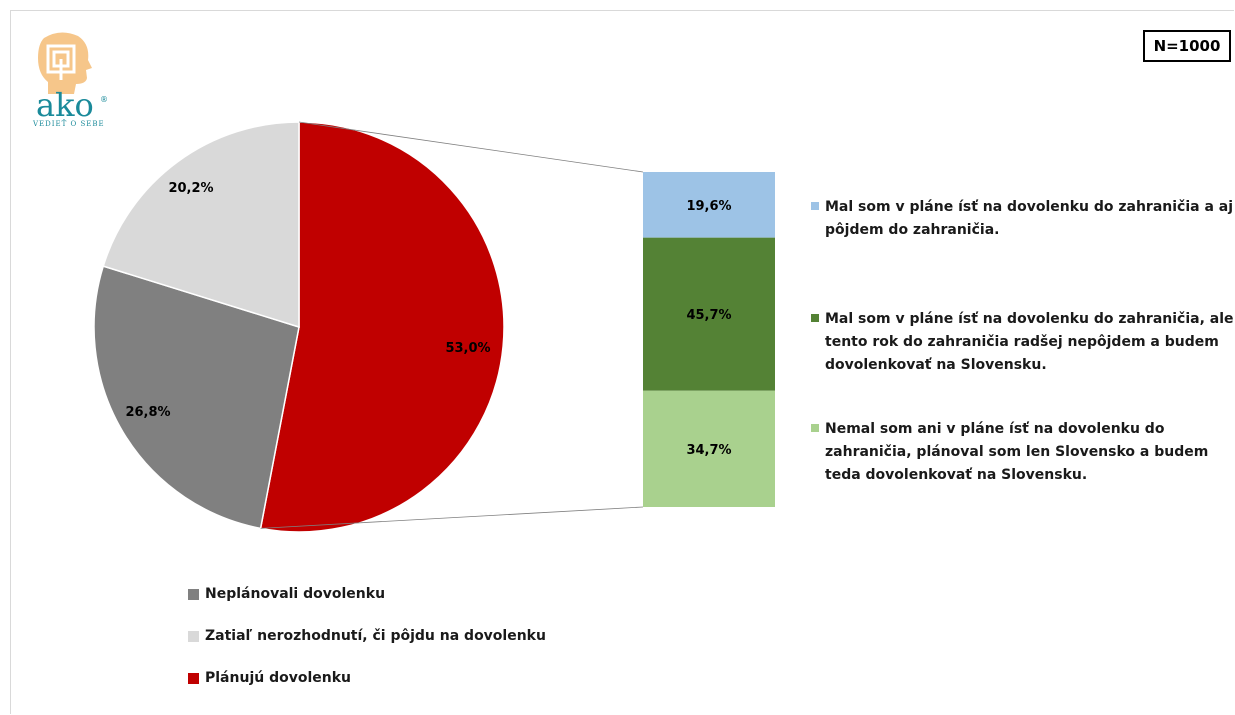 This screenshot has width=1235, height=715. I want to click on connector-line-bottom, so click(452, 517).